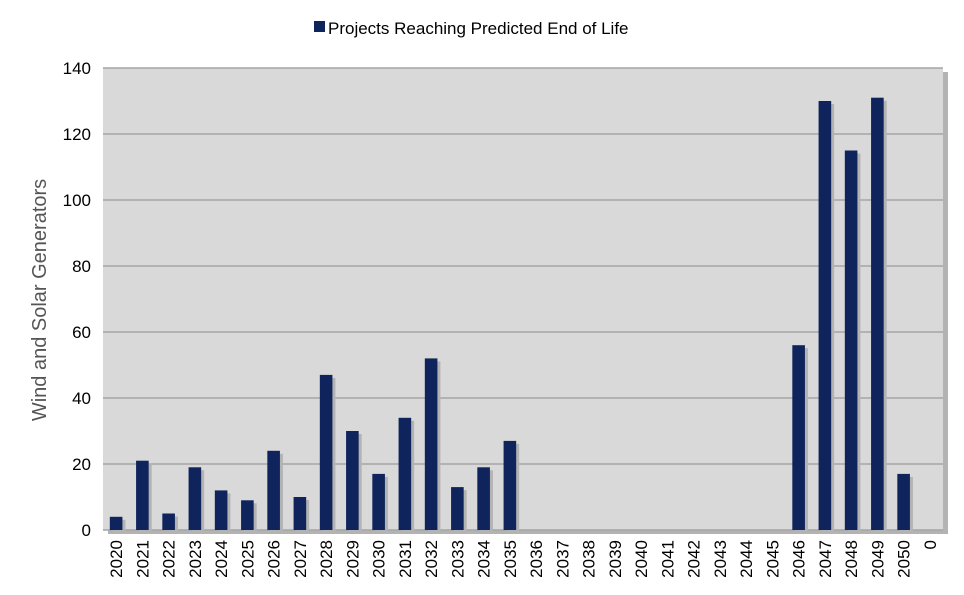  I want to click on y-axis-label: Wind and Solar Generators, so click(40, 300).